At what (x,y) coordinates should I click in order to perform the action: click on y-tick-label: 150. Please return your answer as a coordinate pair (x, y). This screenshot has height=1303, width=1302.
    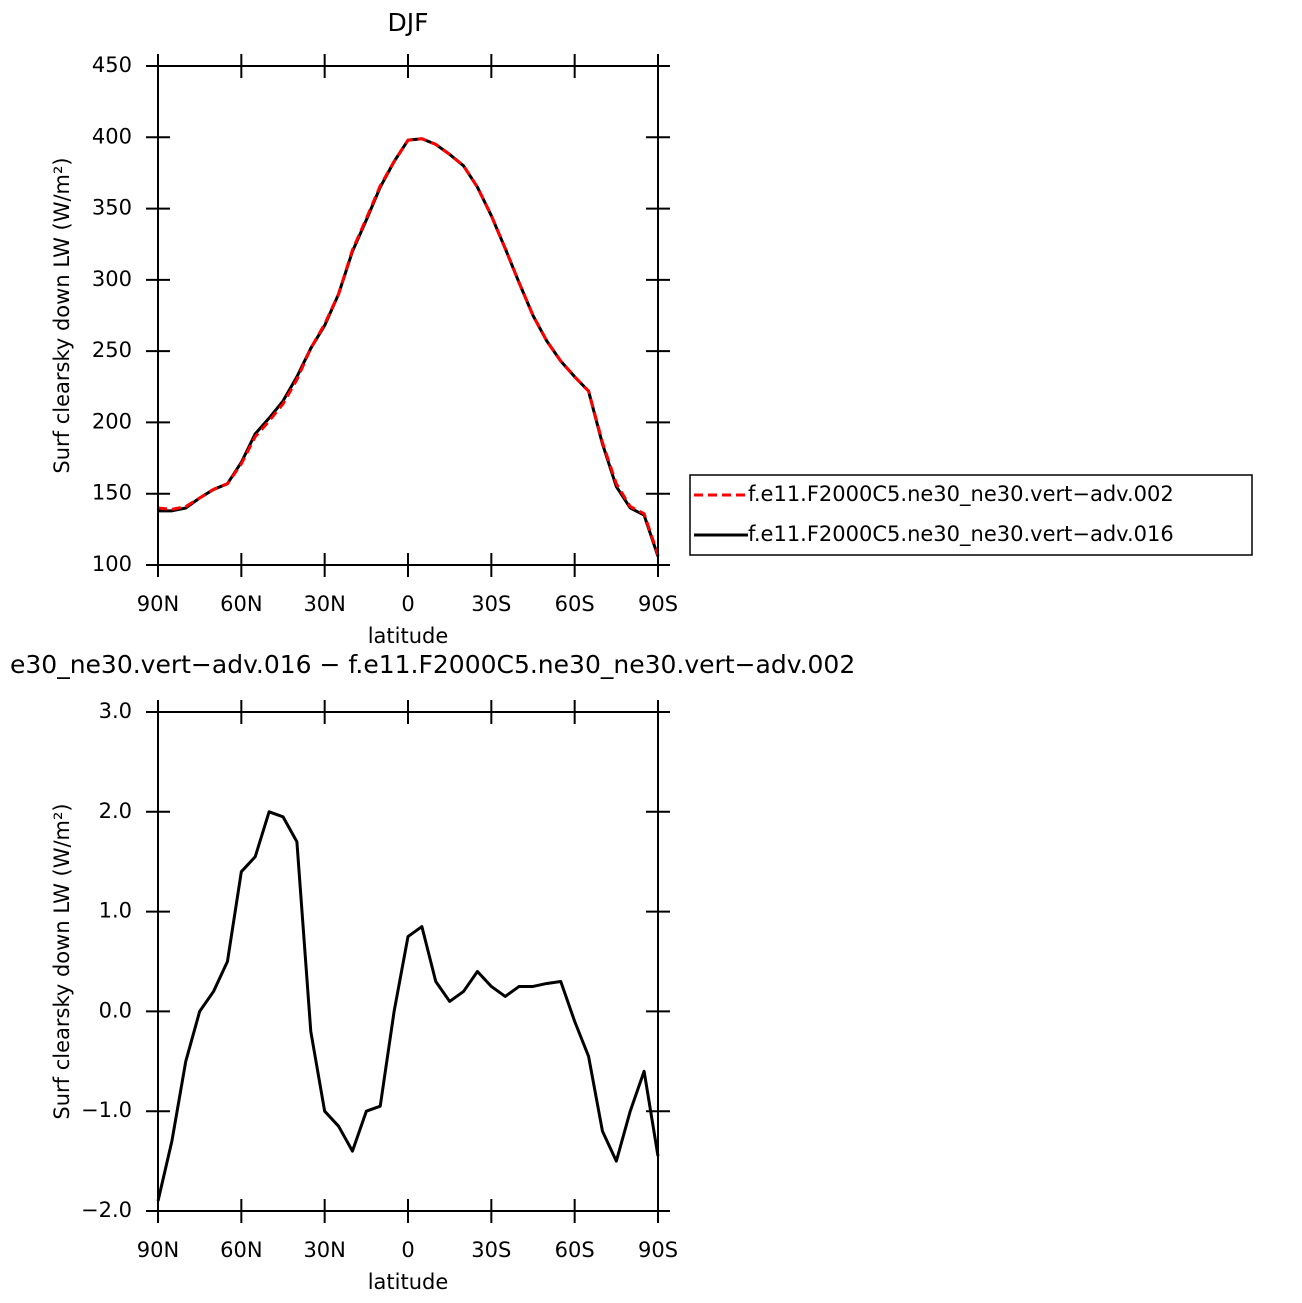
    Looking at the image, I should click on (112, 493).